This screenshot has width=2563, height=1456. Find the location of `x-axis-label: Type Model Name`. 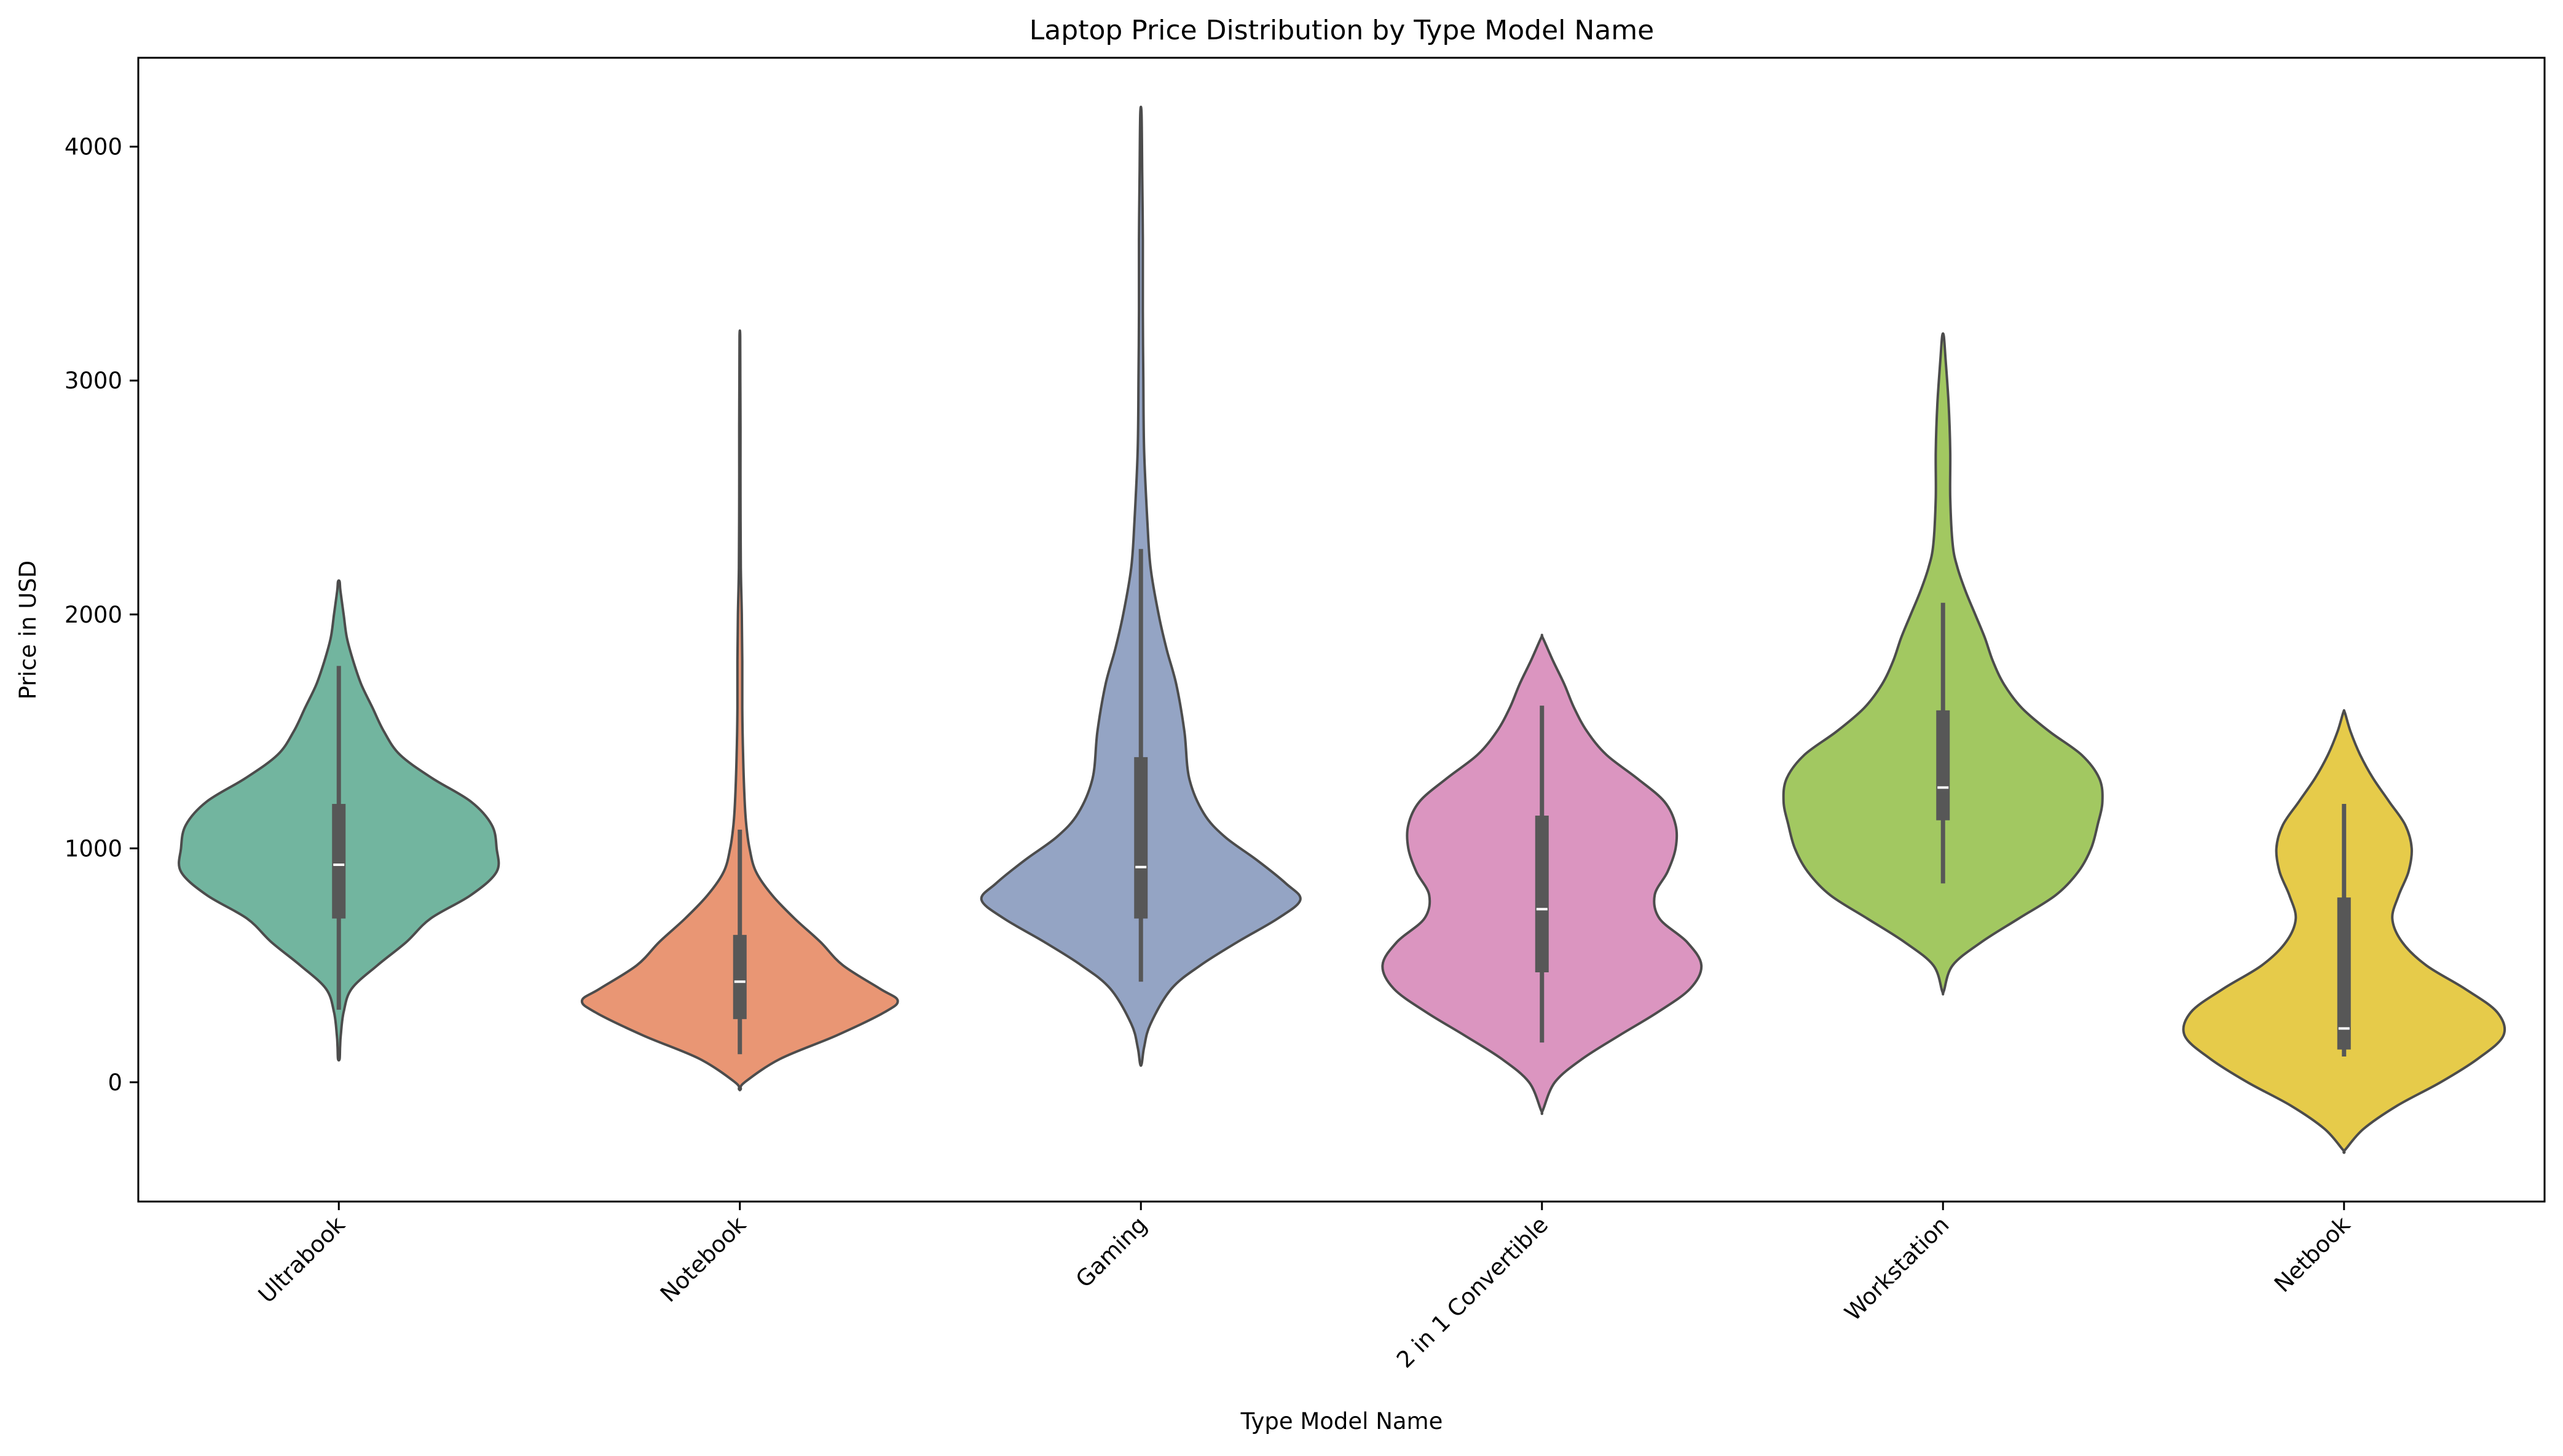

x-axis-label: Type Model Name is located at coordinates (1341, 1421).